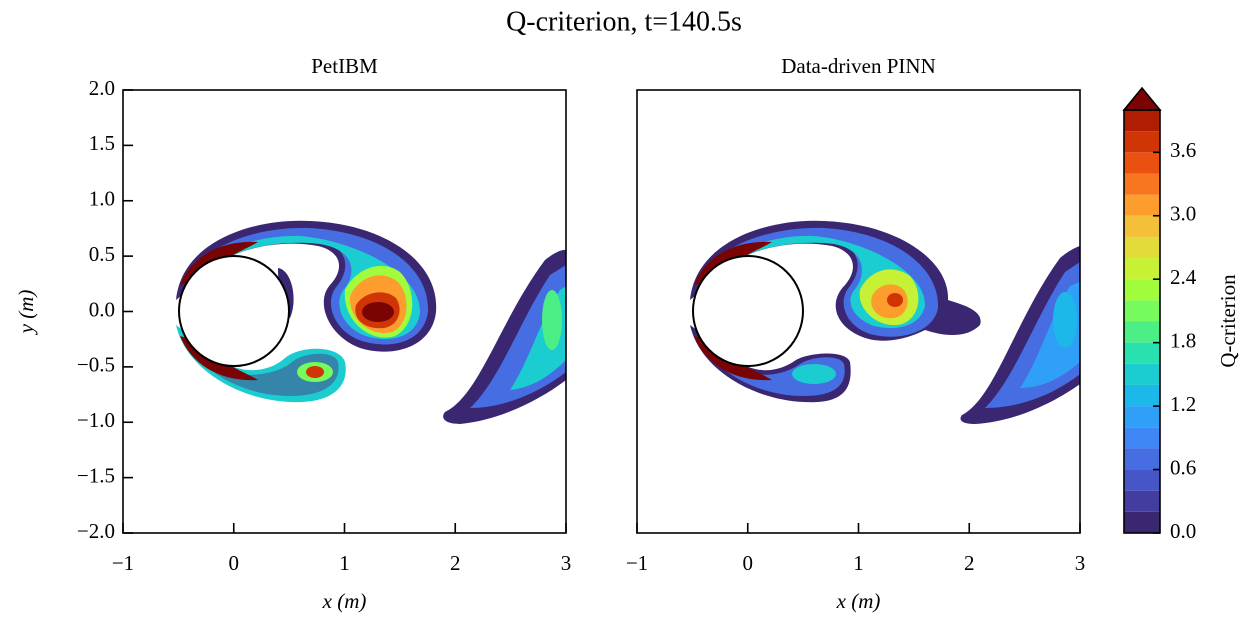  What do you see at coordinates (102, 143) in the screenshot?
I see `y-tick-label: 1.5` at bounding box center [102, 143].